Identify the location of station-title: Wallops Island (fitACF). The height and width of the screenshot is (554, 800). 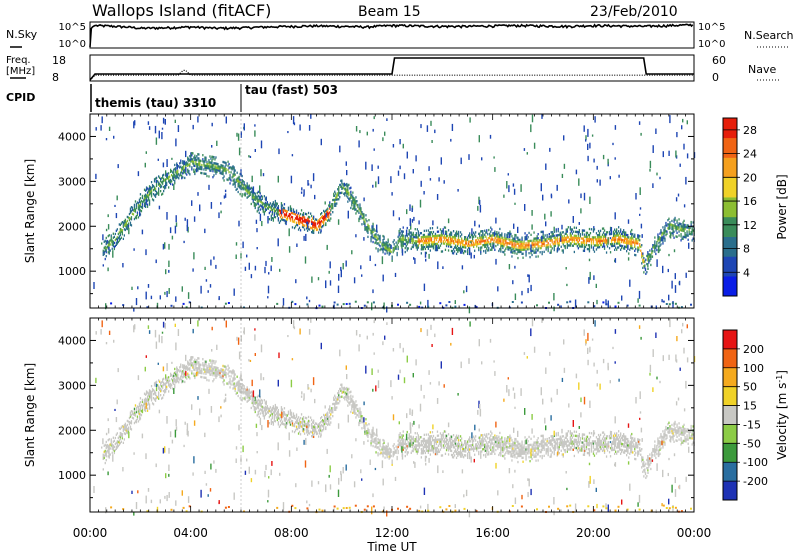
(181, 10).